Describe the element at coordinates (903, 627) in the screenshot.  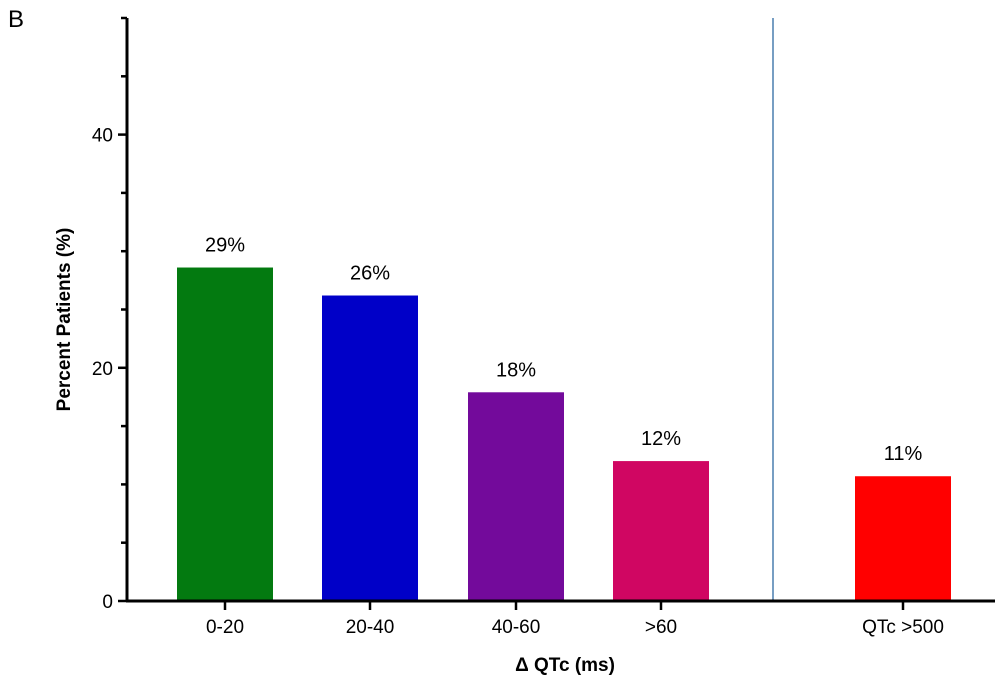
I see `x-tick-label: QTc >500` at that location.